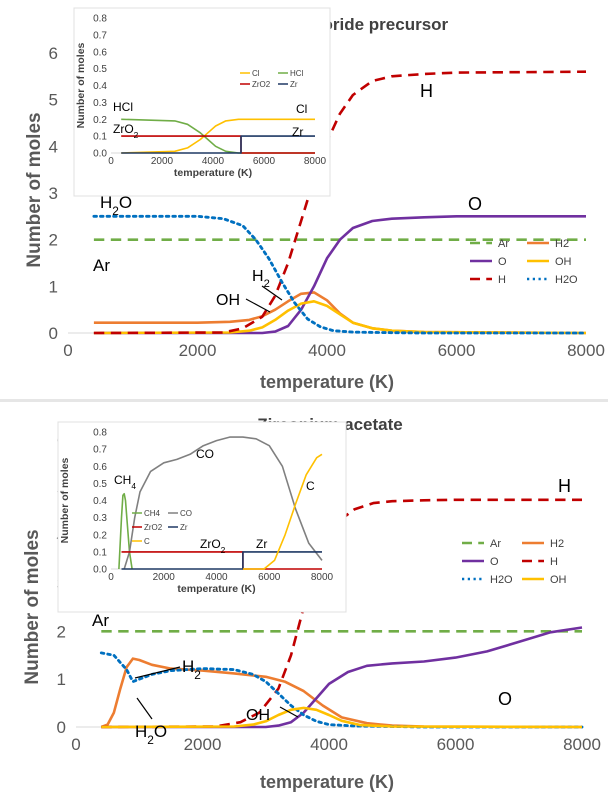 The width and height of the screenshot is (608, 801). Describe the element at coordinates (67, 350) in the screenshot. I see `x-tick-label: 0` at that location.